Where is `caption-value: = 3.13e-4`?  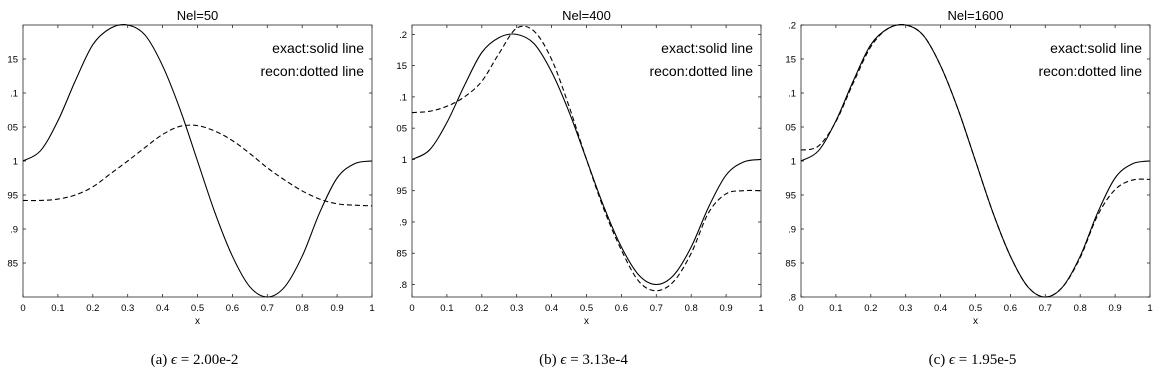 caption-value: = 3.13e-4 is located at coordinates (599, 360).